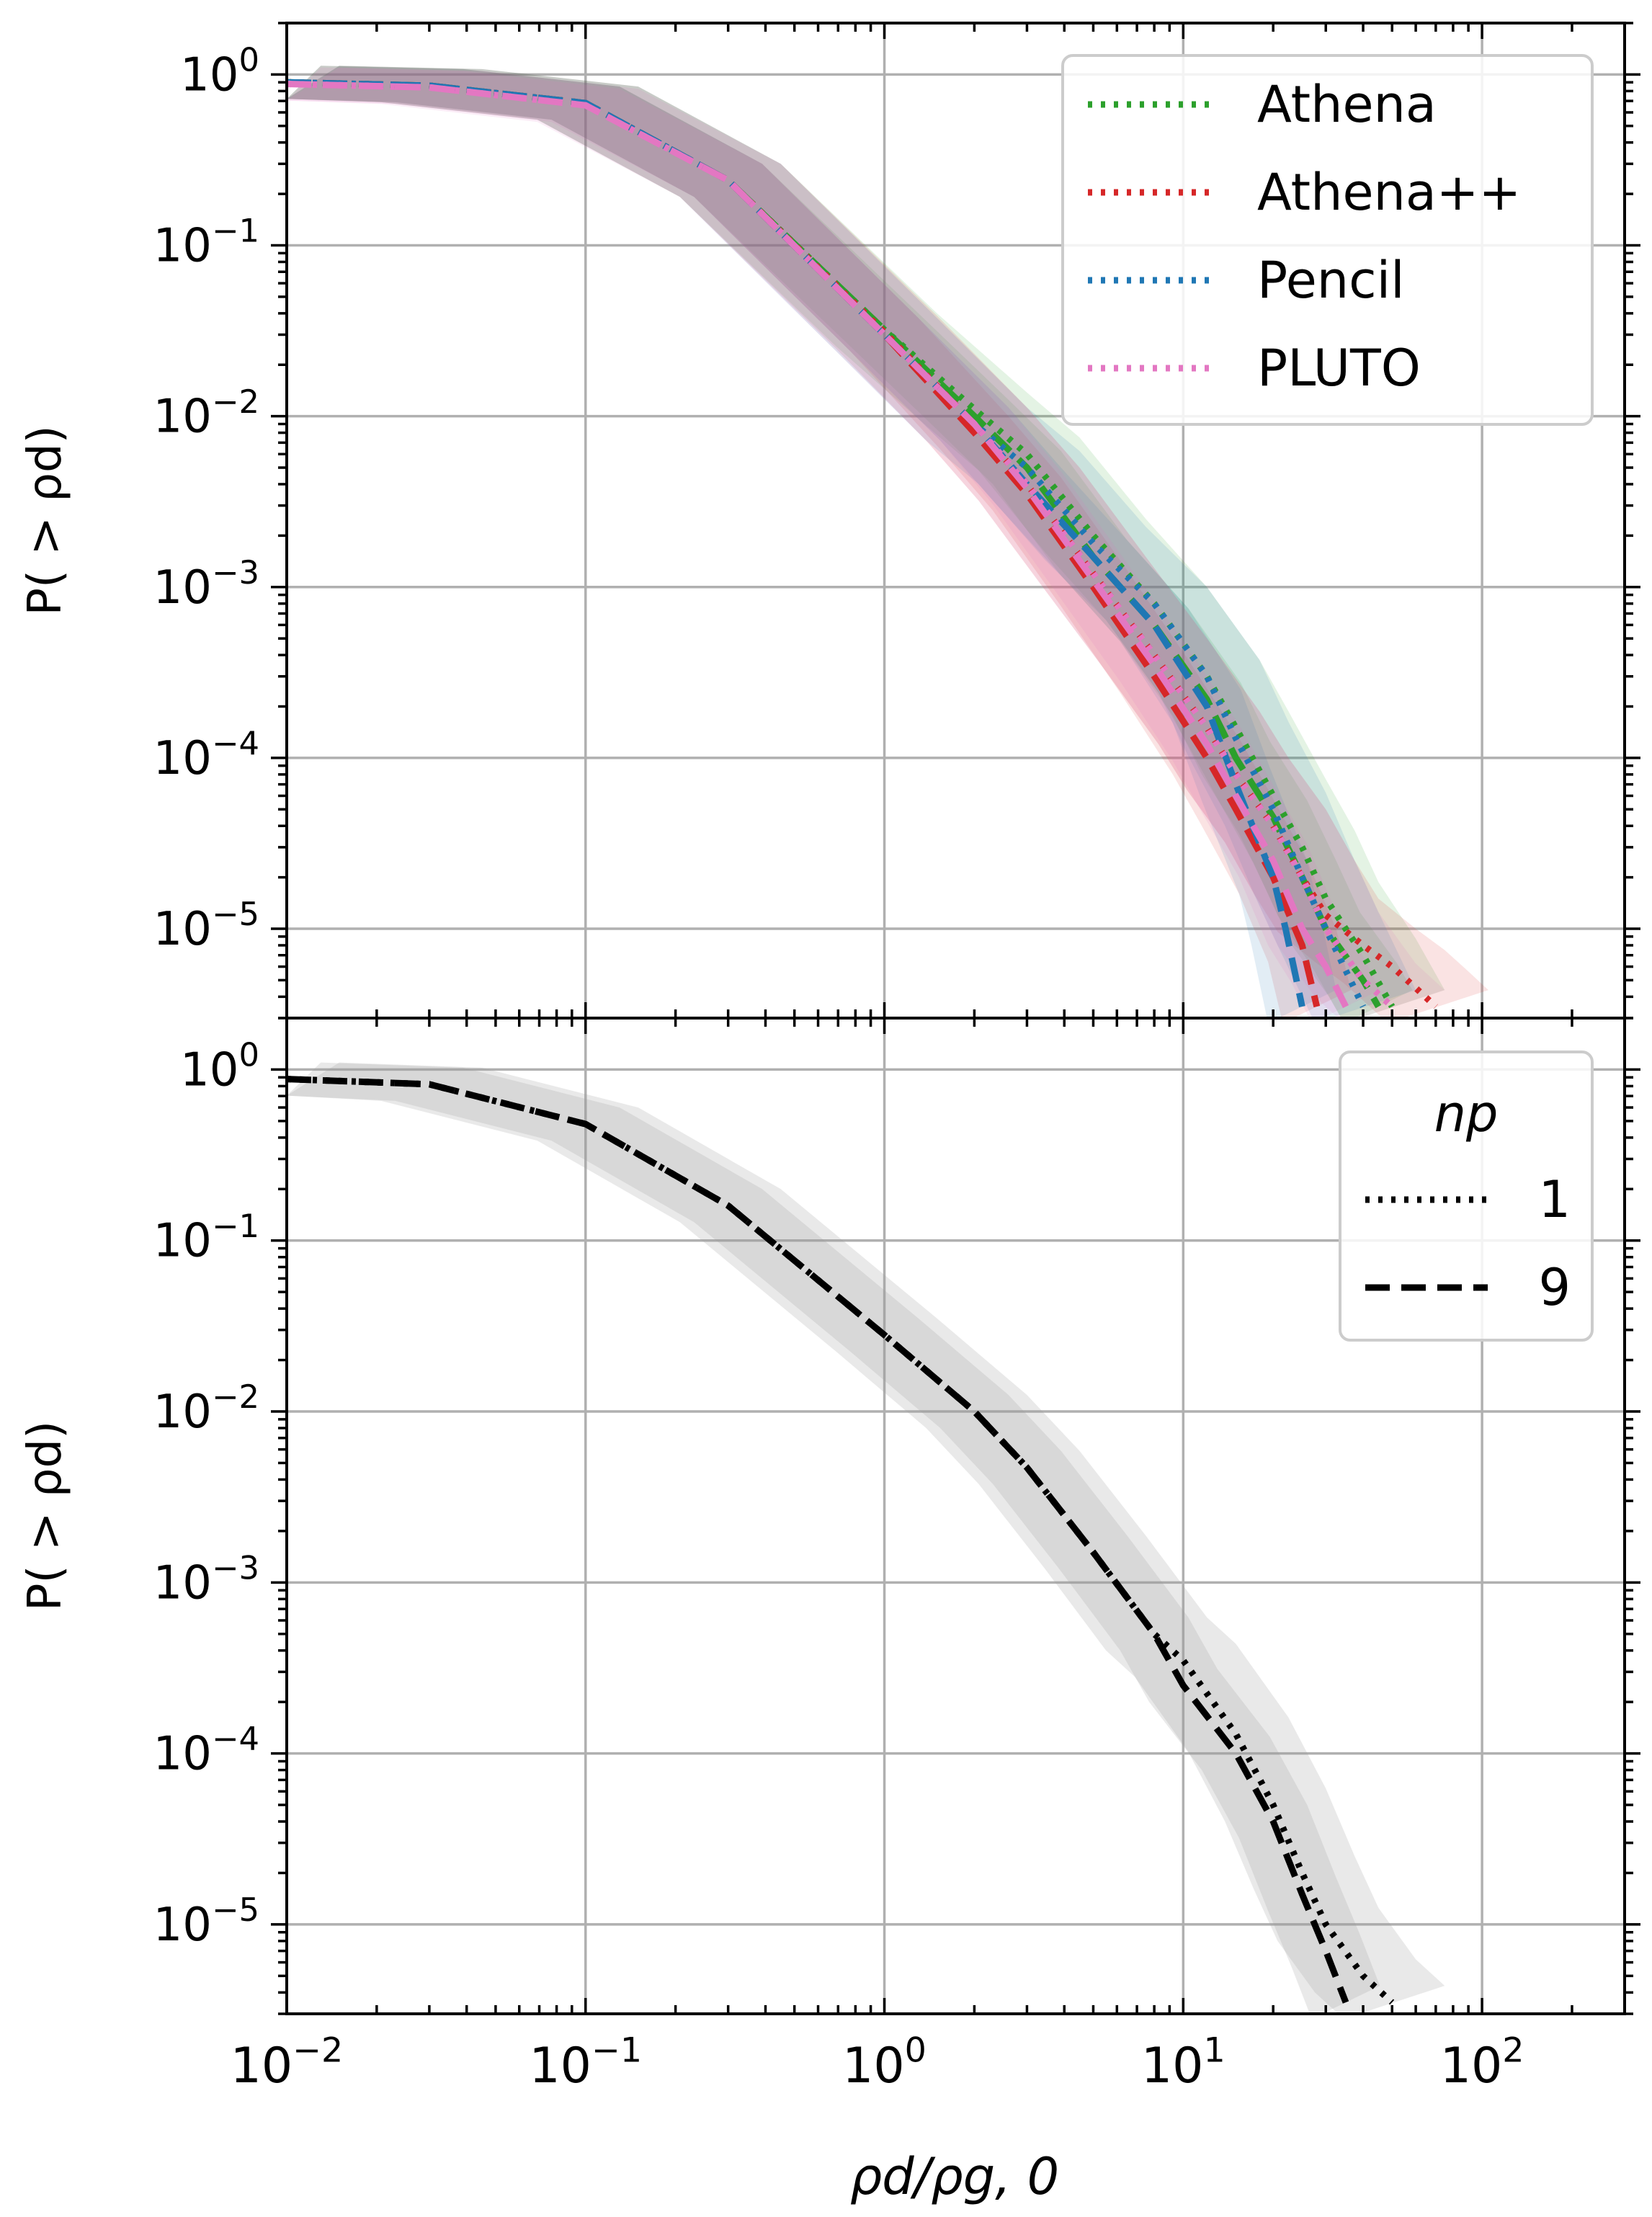 The image size is (1652, 2217). I want to click on legend-label: 9, so click(1554, 1287).